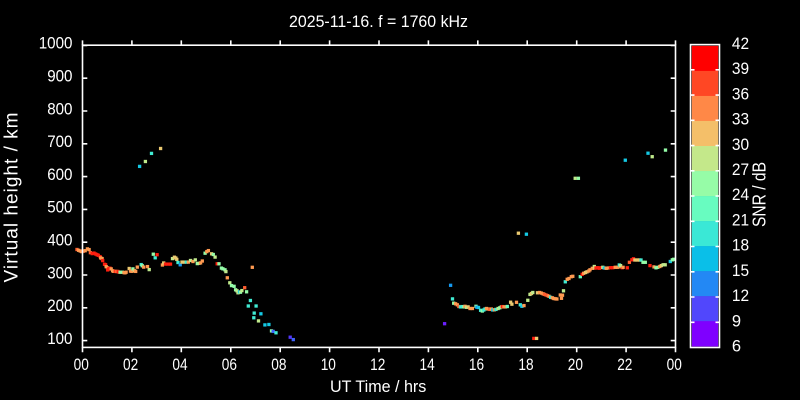 Image resolution: width=800 pixels, height=400 pixels. What do you see at coordinates (130, 365) in the screenshot?
I see `svg-text: 02` at bounding box center [130, 365].